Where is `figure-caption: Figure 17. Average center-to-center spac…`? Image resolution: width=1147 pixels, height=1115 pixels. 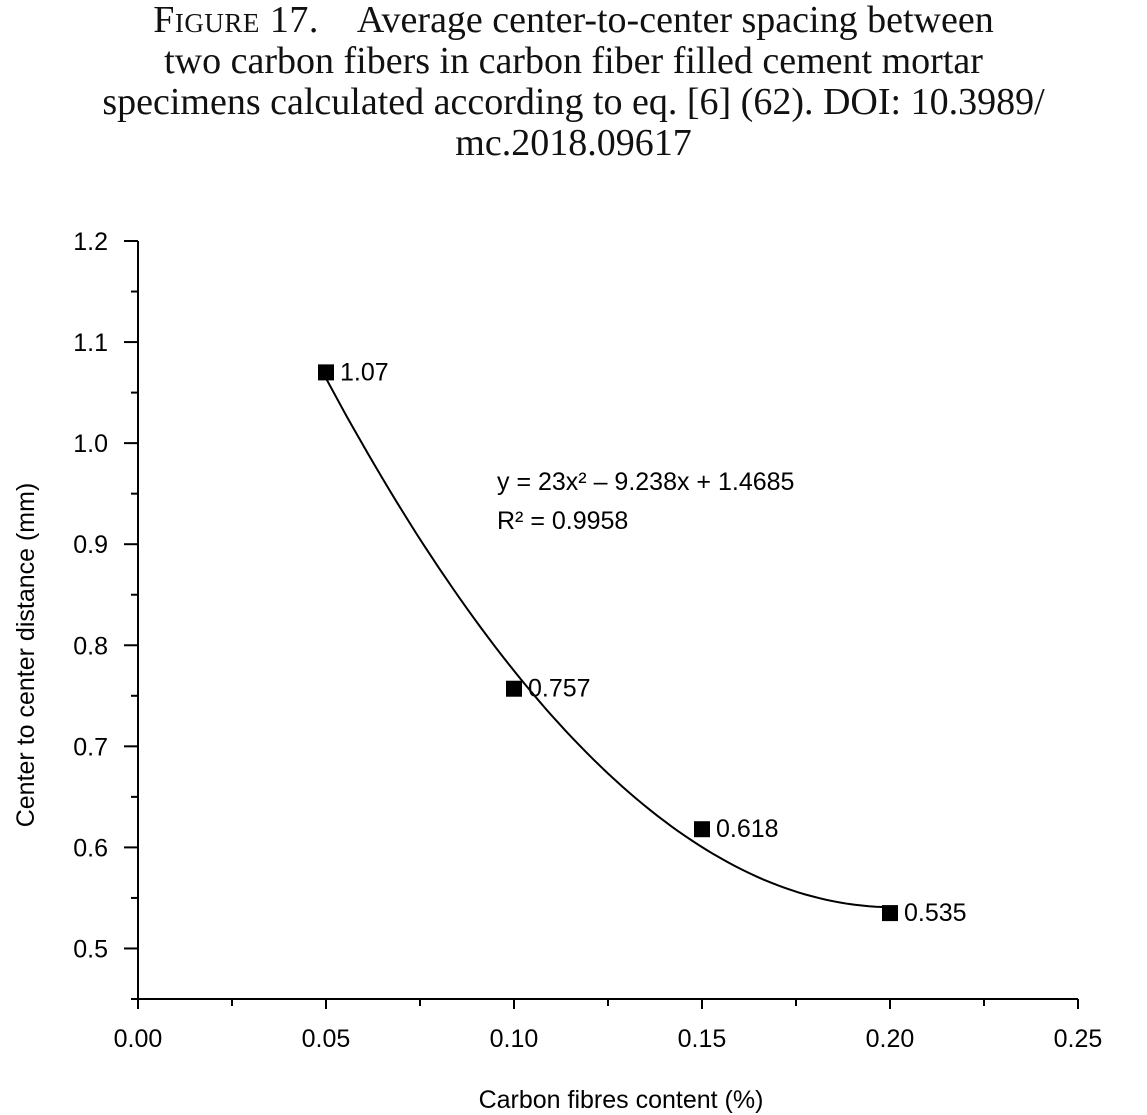 figure-caption: Figure 17. Average center-to-center spac… is located at coordinates (573, 82).